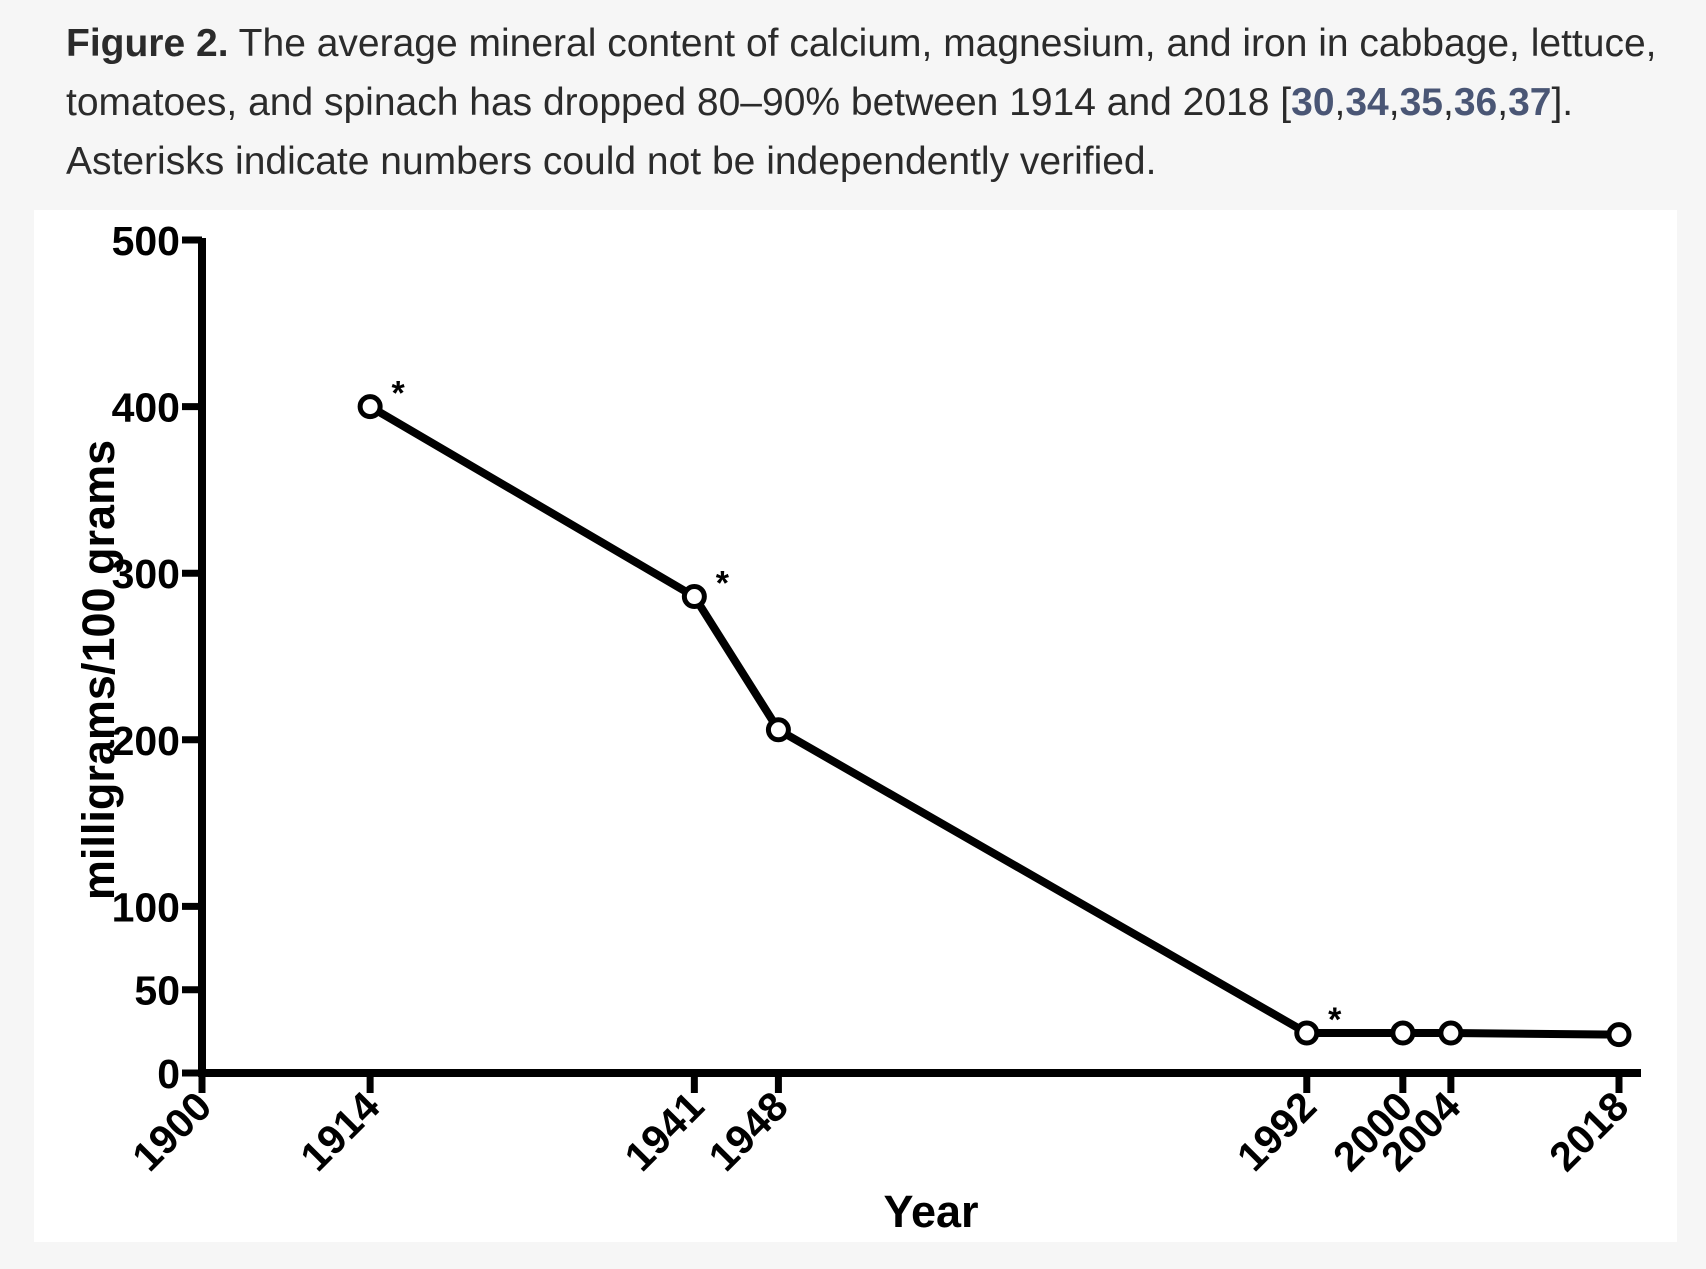 Image resolution: width=1706 pixels, height=1269 pixels. I want to click on caption-ref-link: 36, so click(1475, 102).